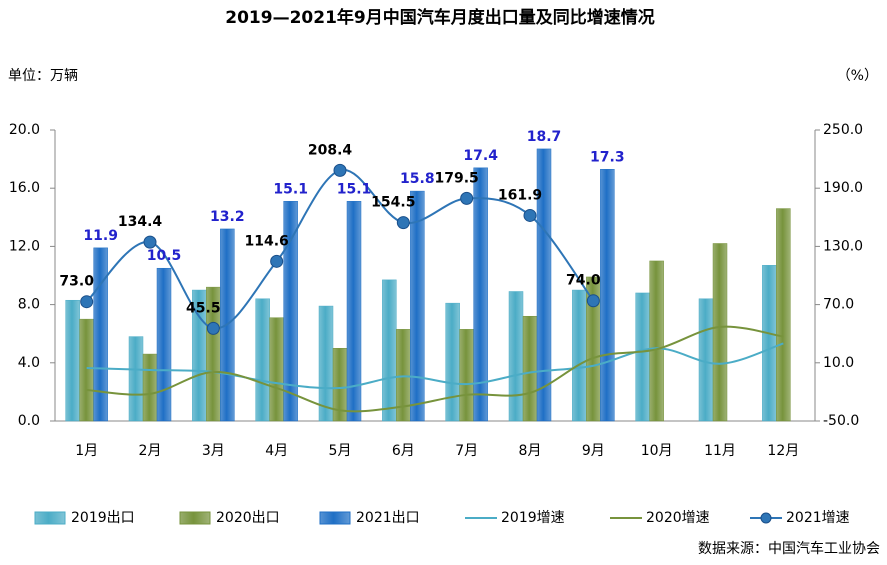  I want to click on line-value-label: 161.9, so click(520, 195).